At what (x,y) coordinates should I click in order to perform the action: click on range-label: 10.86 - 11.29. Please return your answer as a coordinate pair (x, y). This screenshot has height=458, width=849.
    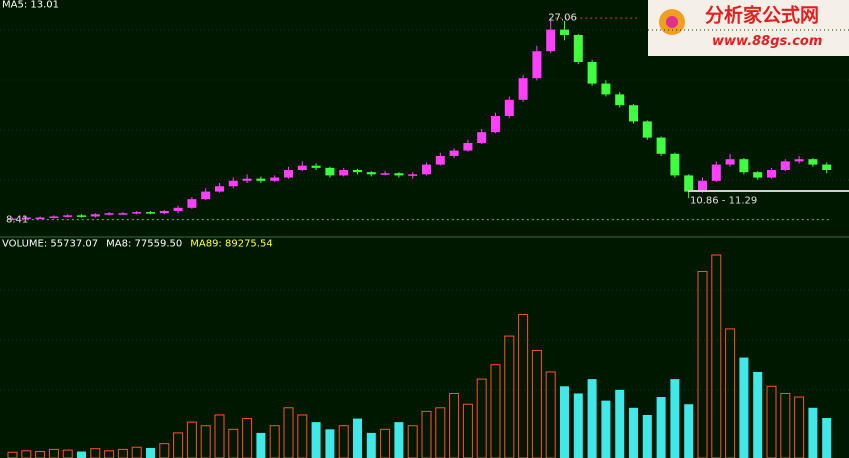
    Looking at the image, I should click on (723, 200).